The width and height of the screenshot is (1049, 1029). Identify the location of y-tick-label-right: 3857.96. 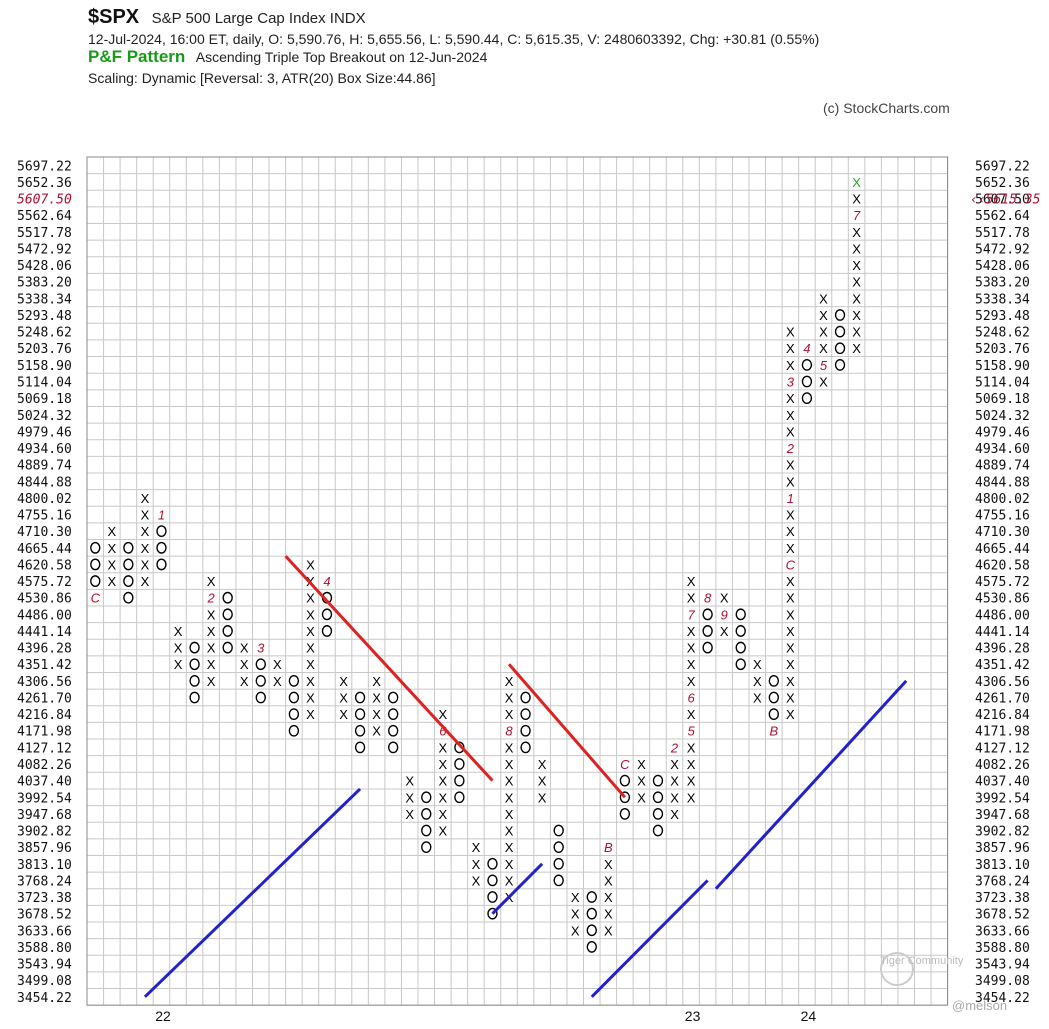
(1002, 848).